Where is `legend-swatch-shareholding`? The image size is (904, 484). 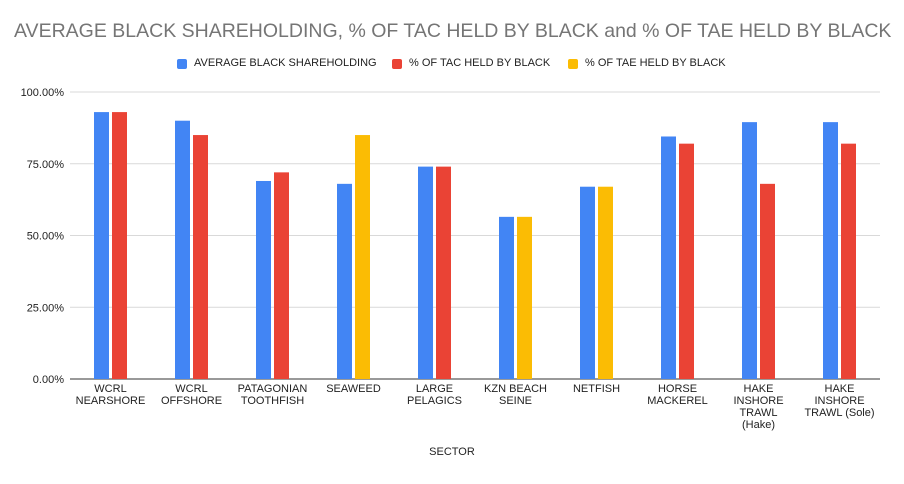
legend-swatch-shareholding is located at coordinates (182, 64).